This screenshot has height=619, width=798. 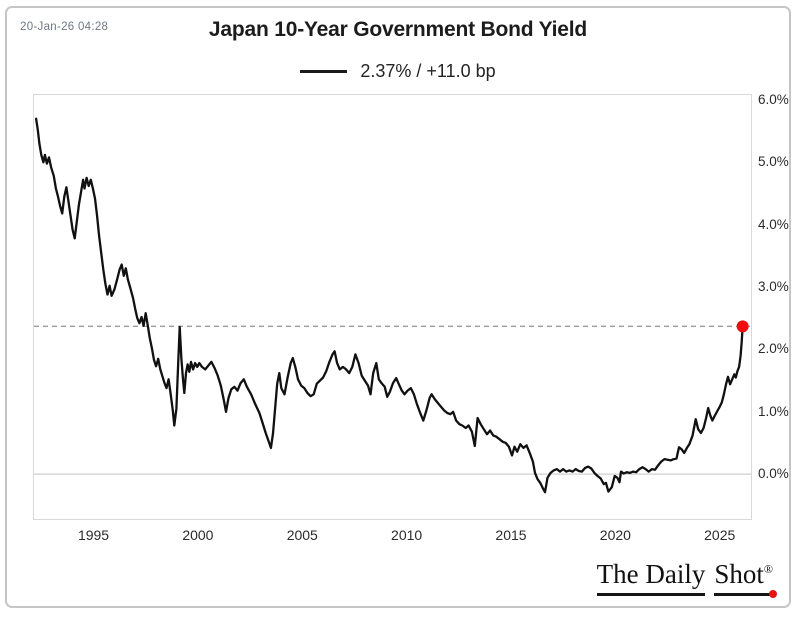 I want to click on x-axis: 1995 2000 2005 2010 2015 2020 2025, so click(x=391, y=535).